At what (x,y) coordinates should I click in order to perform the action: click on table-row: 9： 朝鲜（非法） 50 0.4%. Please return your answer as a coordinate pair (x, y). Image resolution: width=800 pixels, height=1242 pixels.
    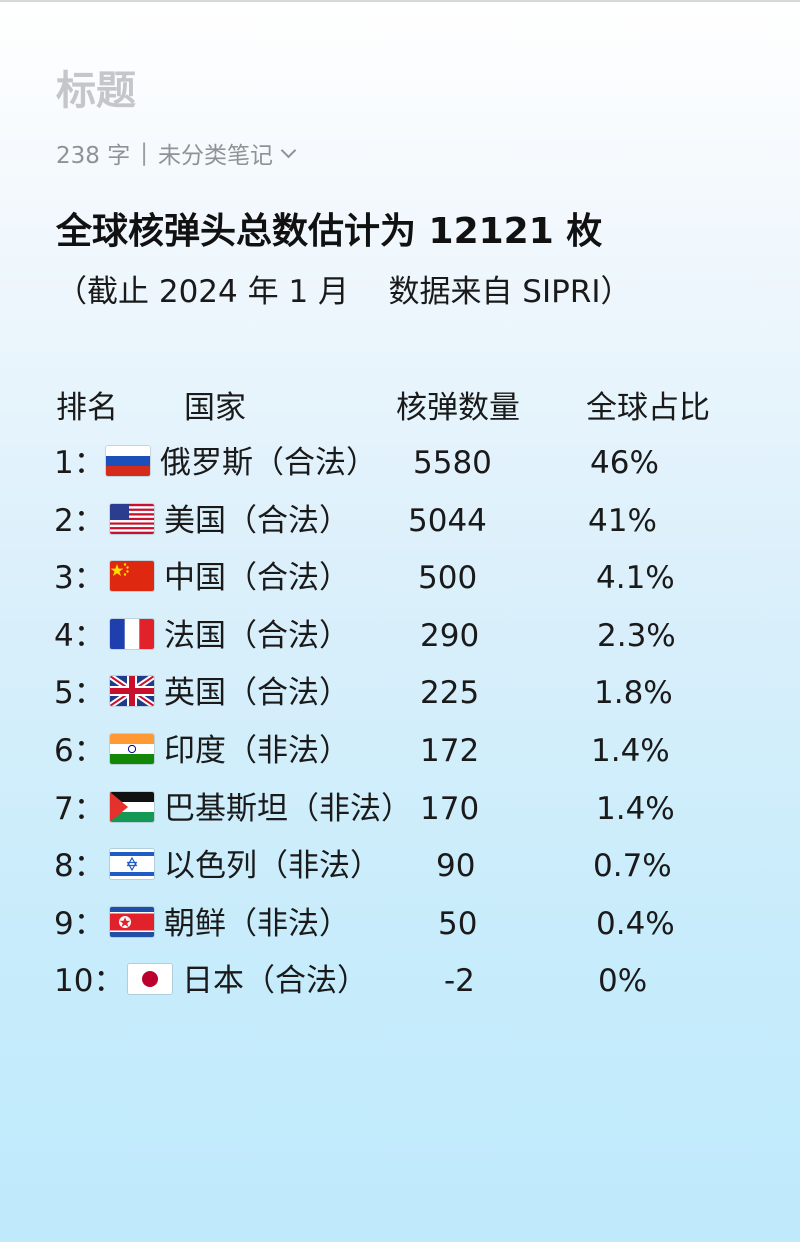
    Looking at the image, I should click on (400, 930).